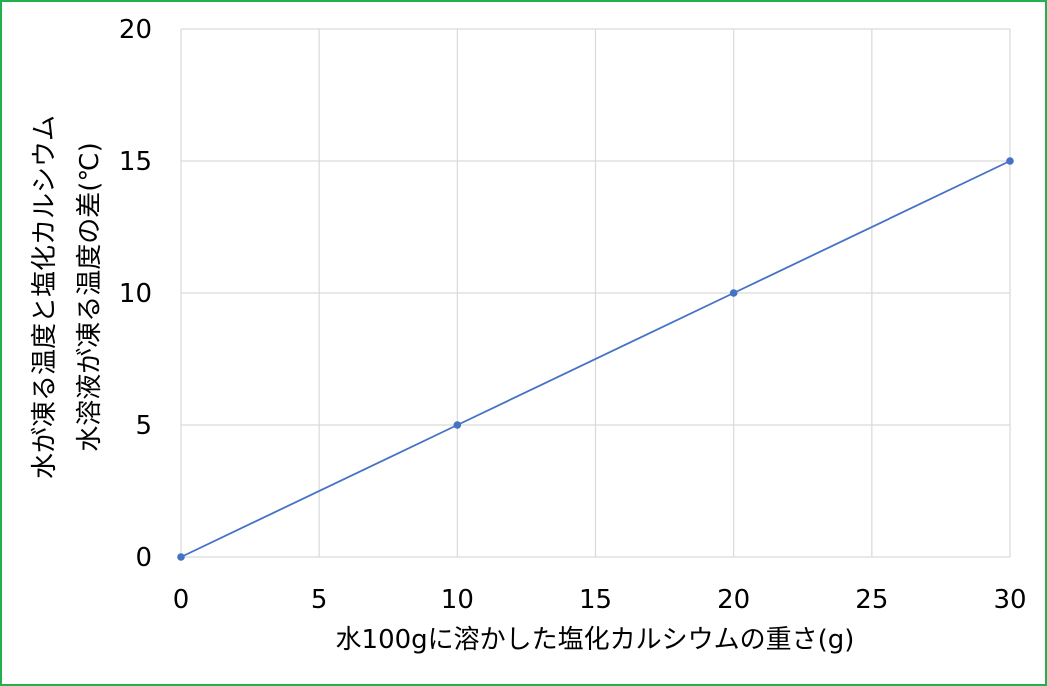 The width and height of the screenshot is (1047, 686). What do you see at coordinates (67, 297) in the screenshot?
I see `y-axis-title: 水が凍る温度と塩化カルシウム 水溶液が凍る温度の差(℃)` at bounding box center [67, 297].